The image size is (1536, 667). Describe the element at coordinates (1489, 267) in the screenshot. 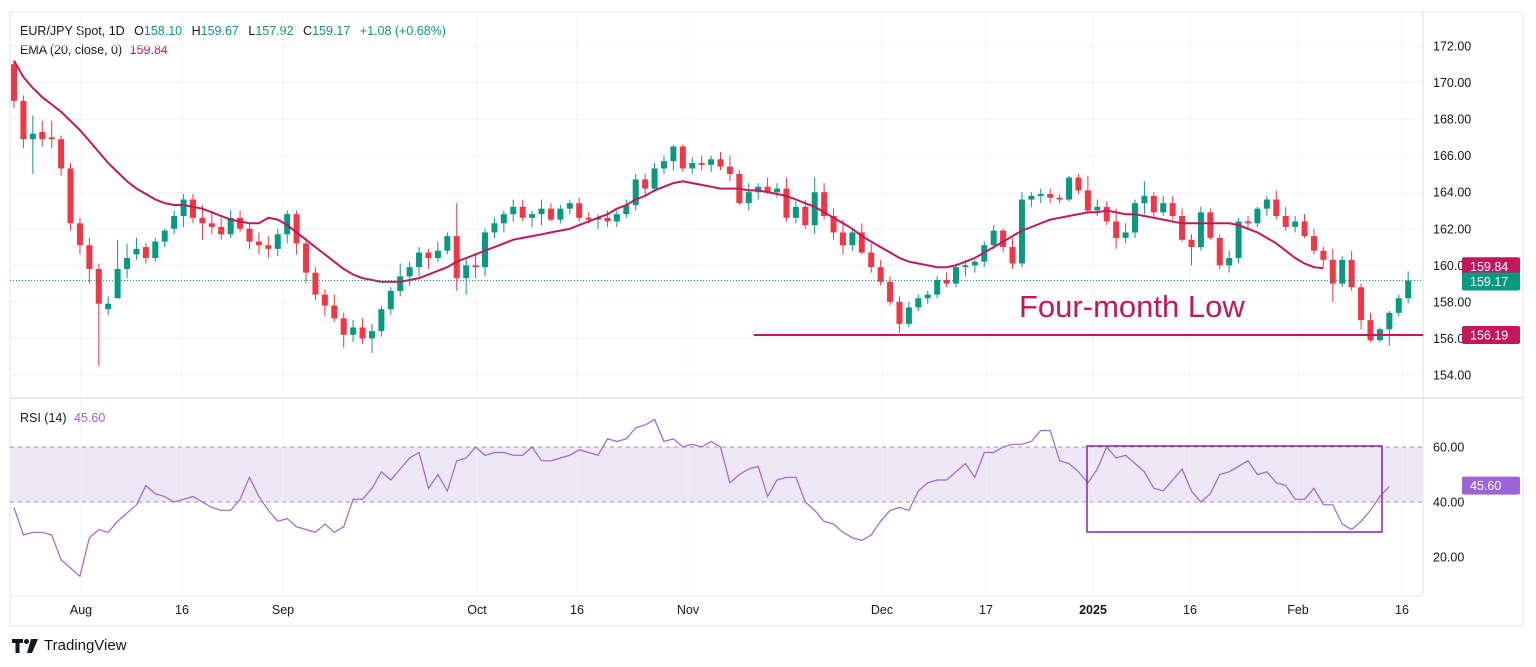

I see `svg-text: 159.84` at that location.